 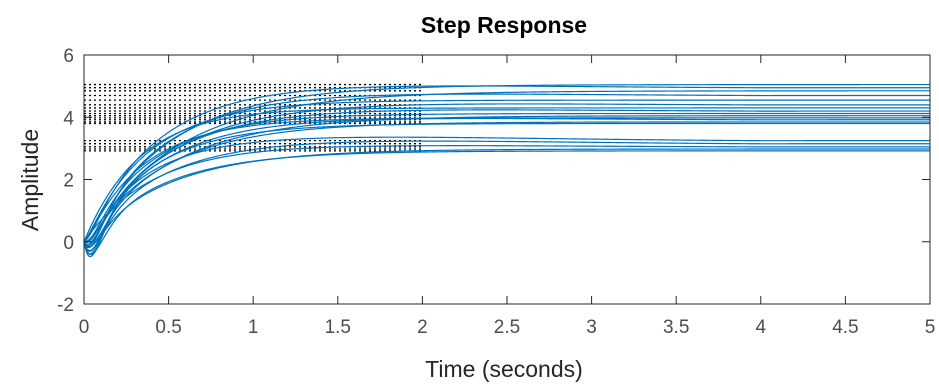 What do you see at coordinates (676, 327) in the screenshot?
I see `x-tick-label: 3.5` at bounding box center [676, 327].